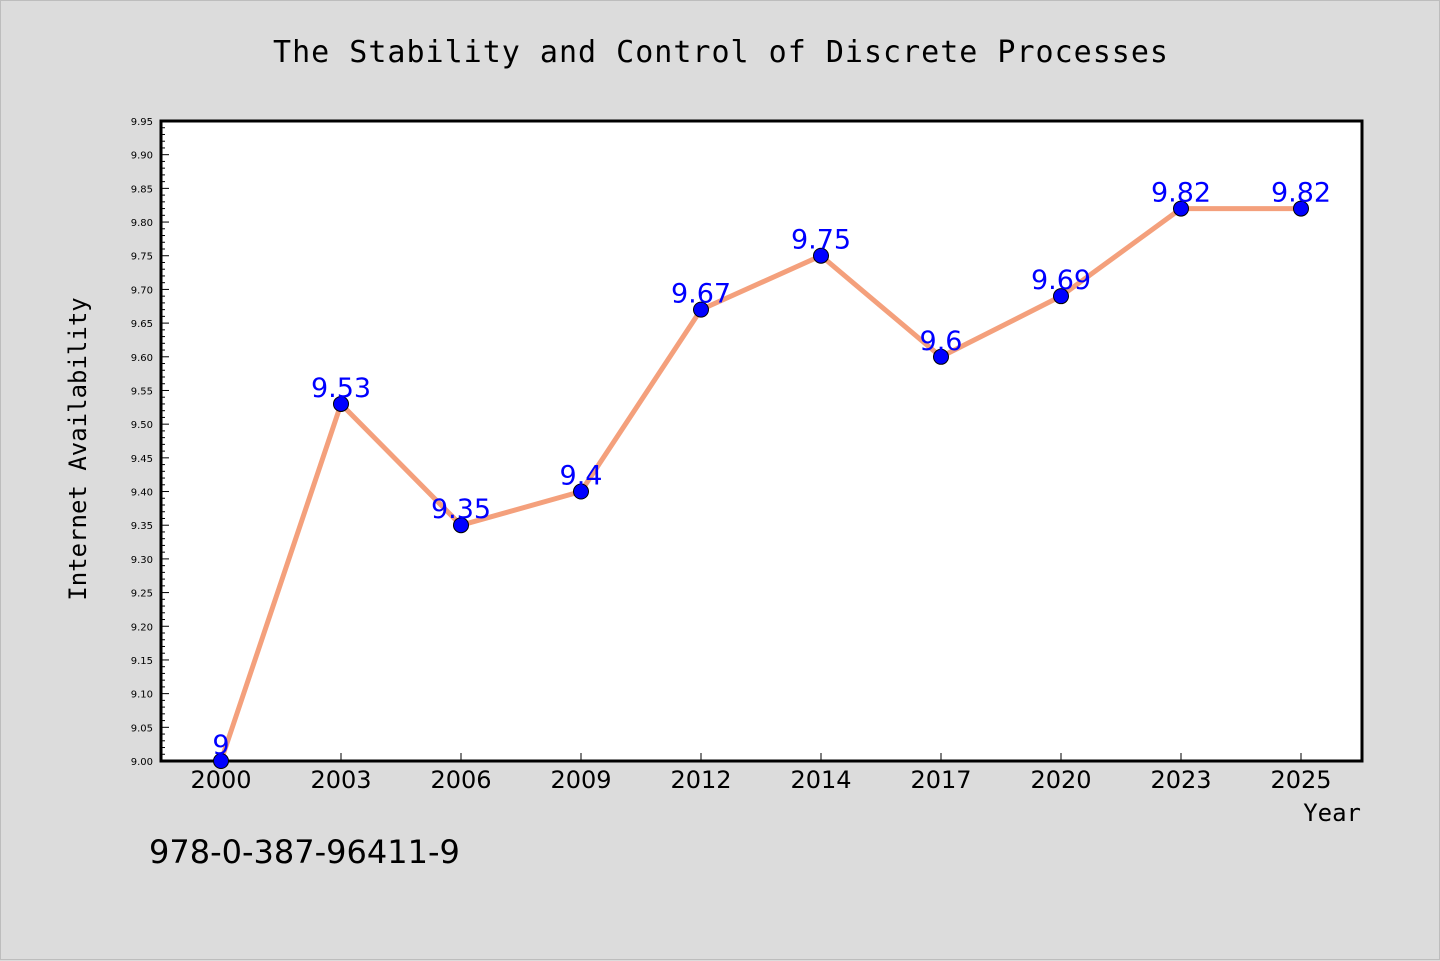 This screenshot has width=1440, height=961. Describe the element at coordinates (821, 240) in the screenshot. I see `data-label: 9.75` at that location.